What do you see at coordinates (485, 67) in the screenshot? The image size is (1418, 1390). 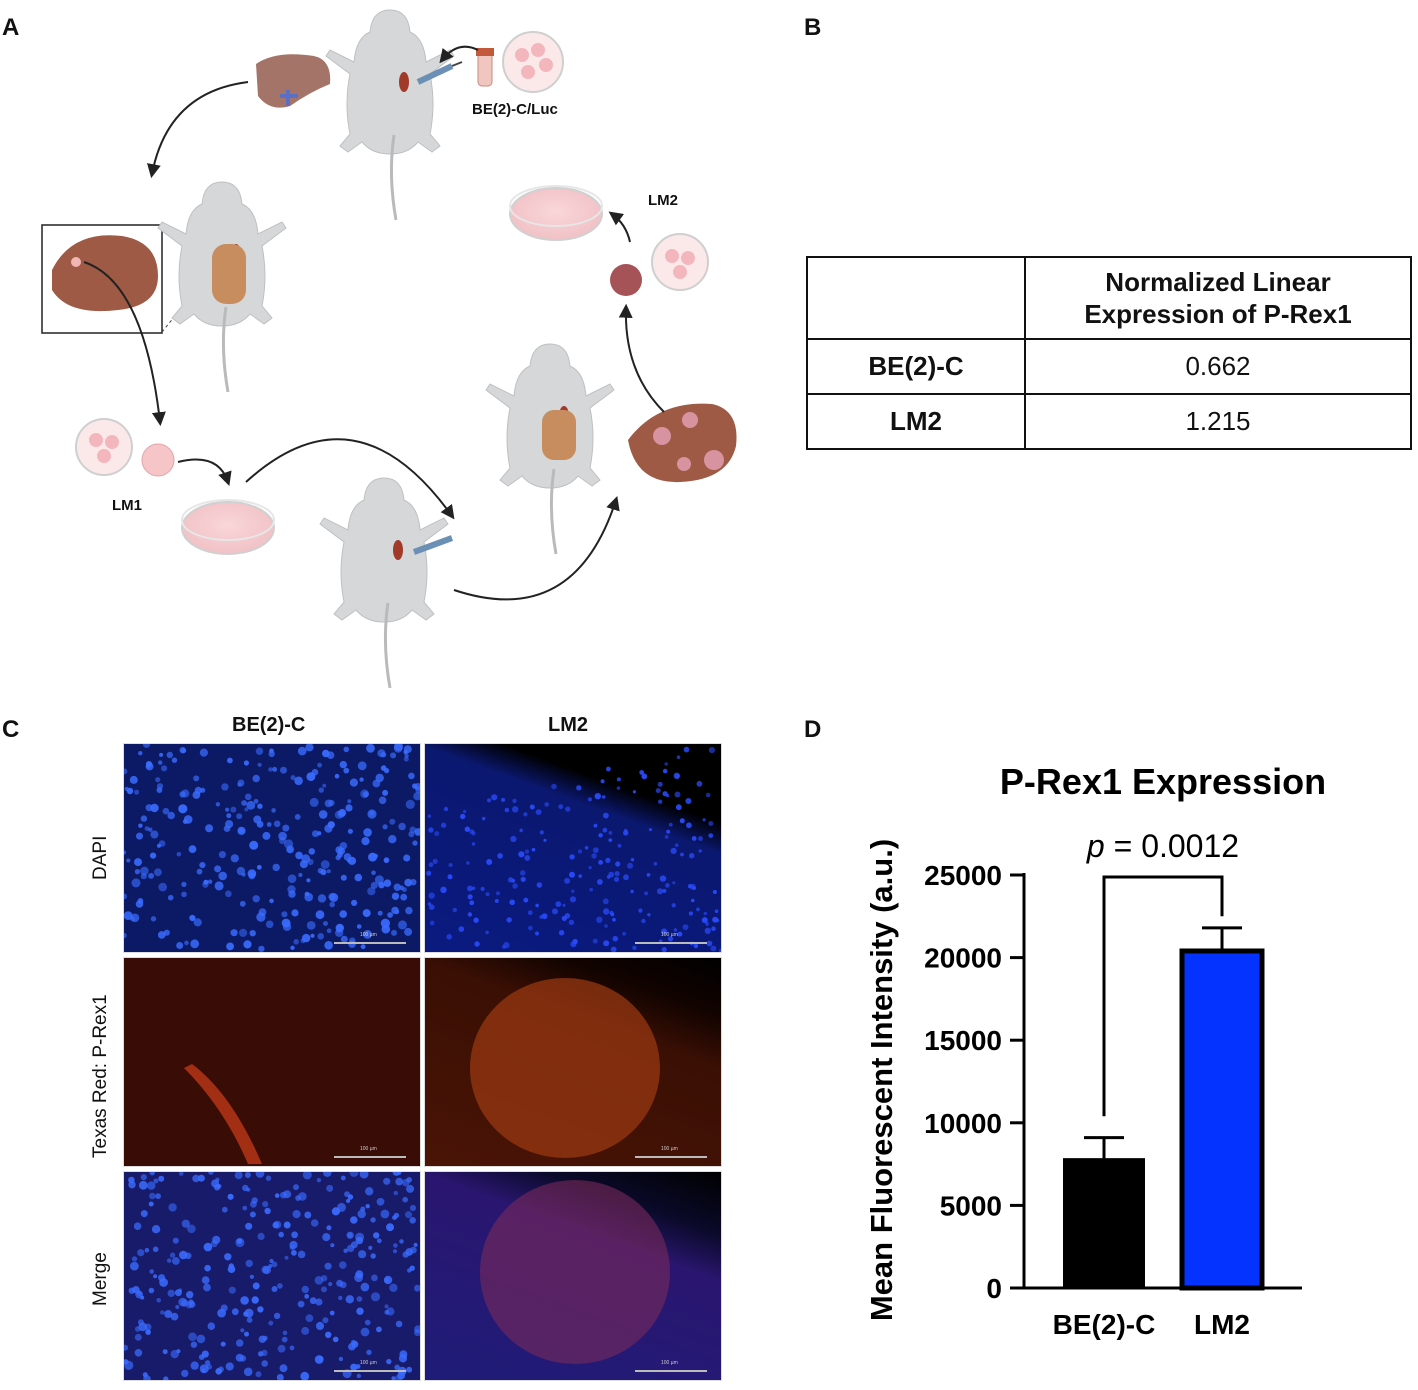 I see `tube-icon` at bounding box center [485, 67].